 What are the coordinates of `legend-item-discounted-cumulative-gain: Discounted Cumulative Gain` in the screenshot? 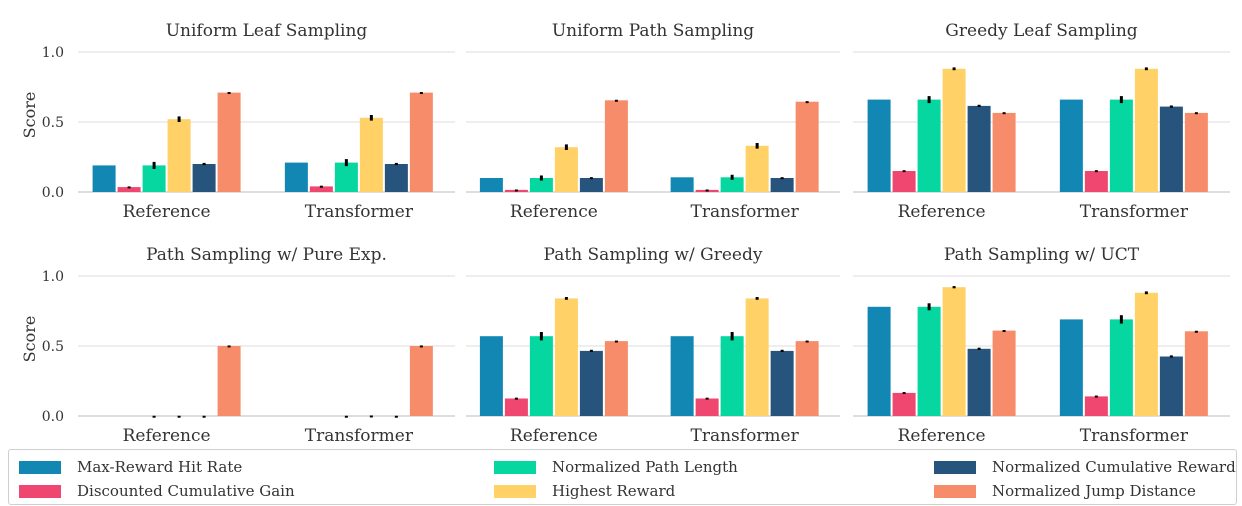 It's located at (157, 491).